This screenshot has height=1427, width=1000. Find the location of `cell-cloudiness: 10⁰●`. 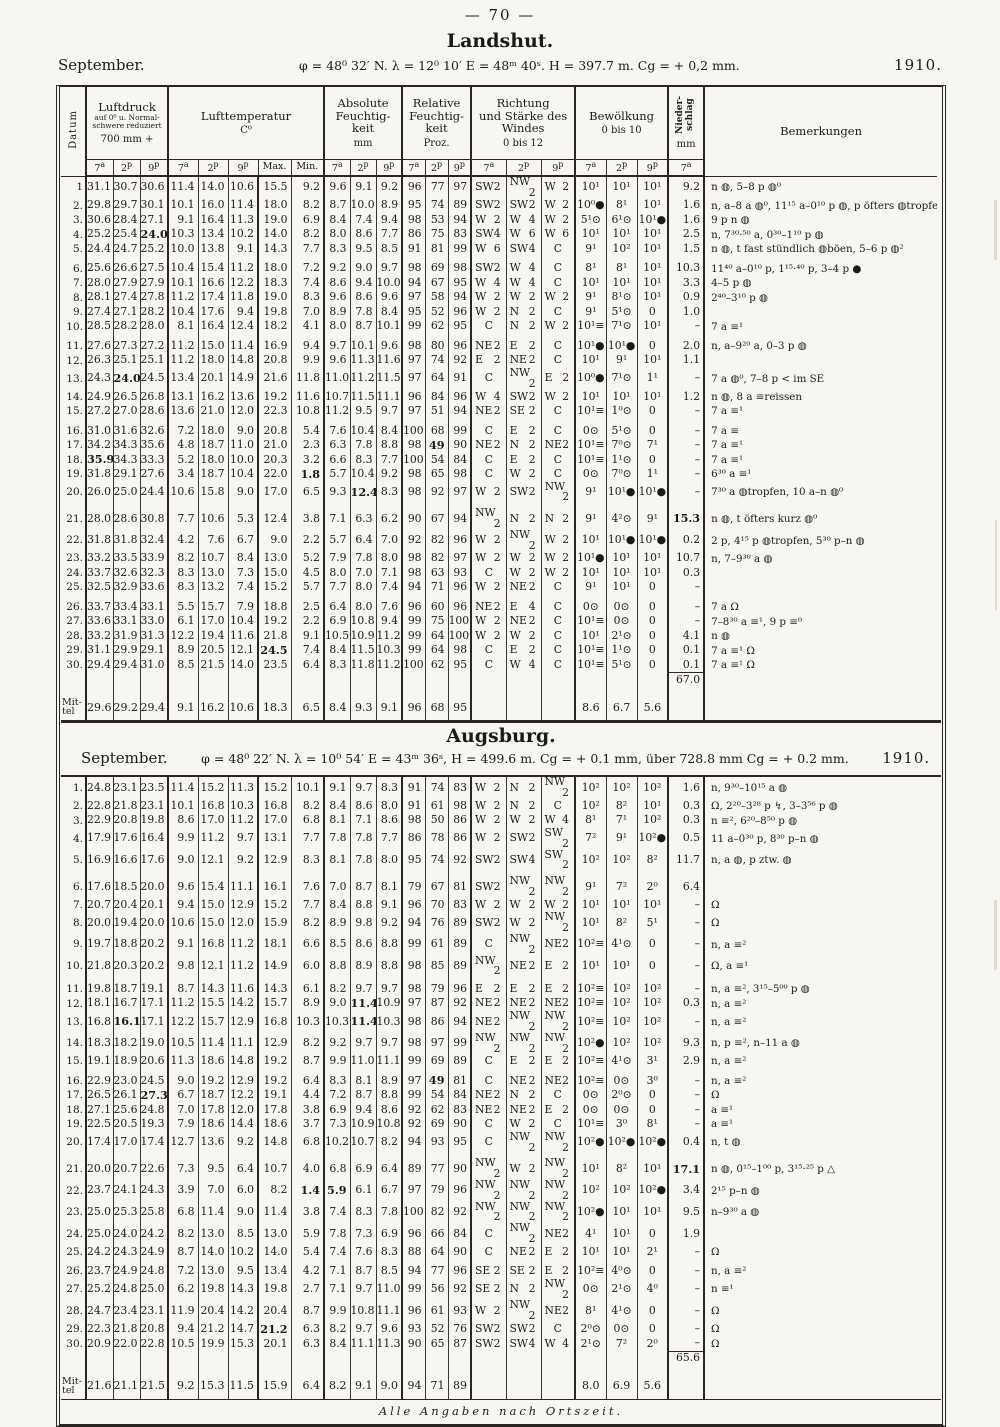

cell-cloudiness: 10⁰● is located at coordinates (590, 206).